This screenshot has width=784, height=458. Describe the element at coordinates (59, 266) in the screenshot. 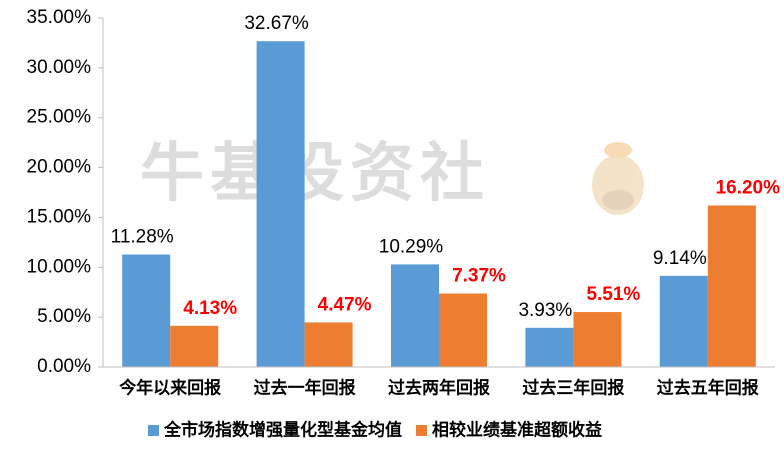

I see `y-tick-label: 10.00%` at that location.